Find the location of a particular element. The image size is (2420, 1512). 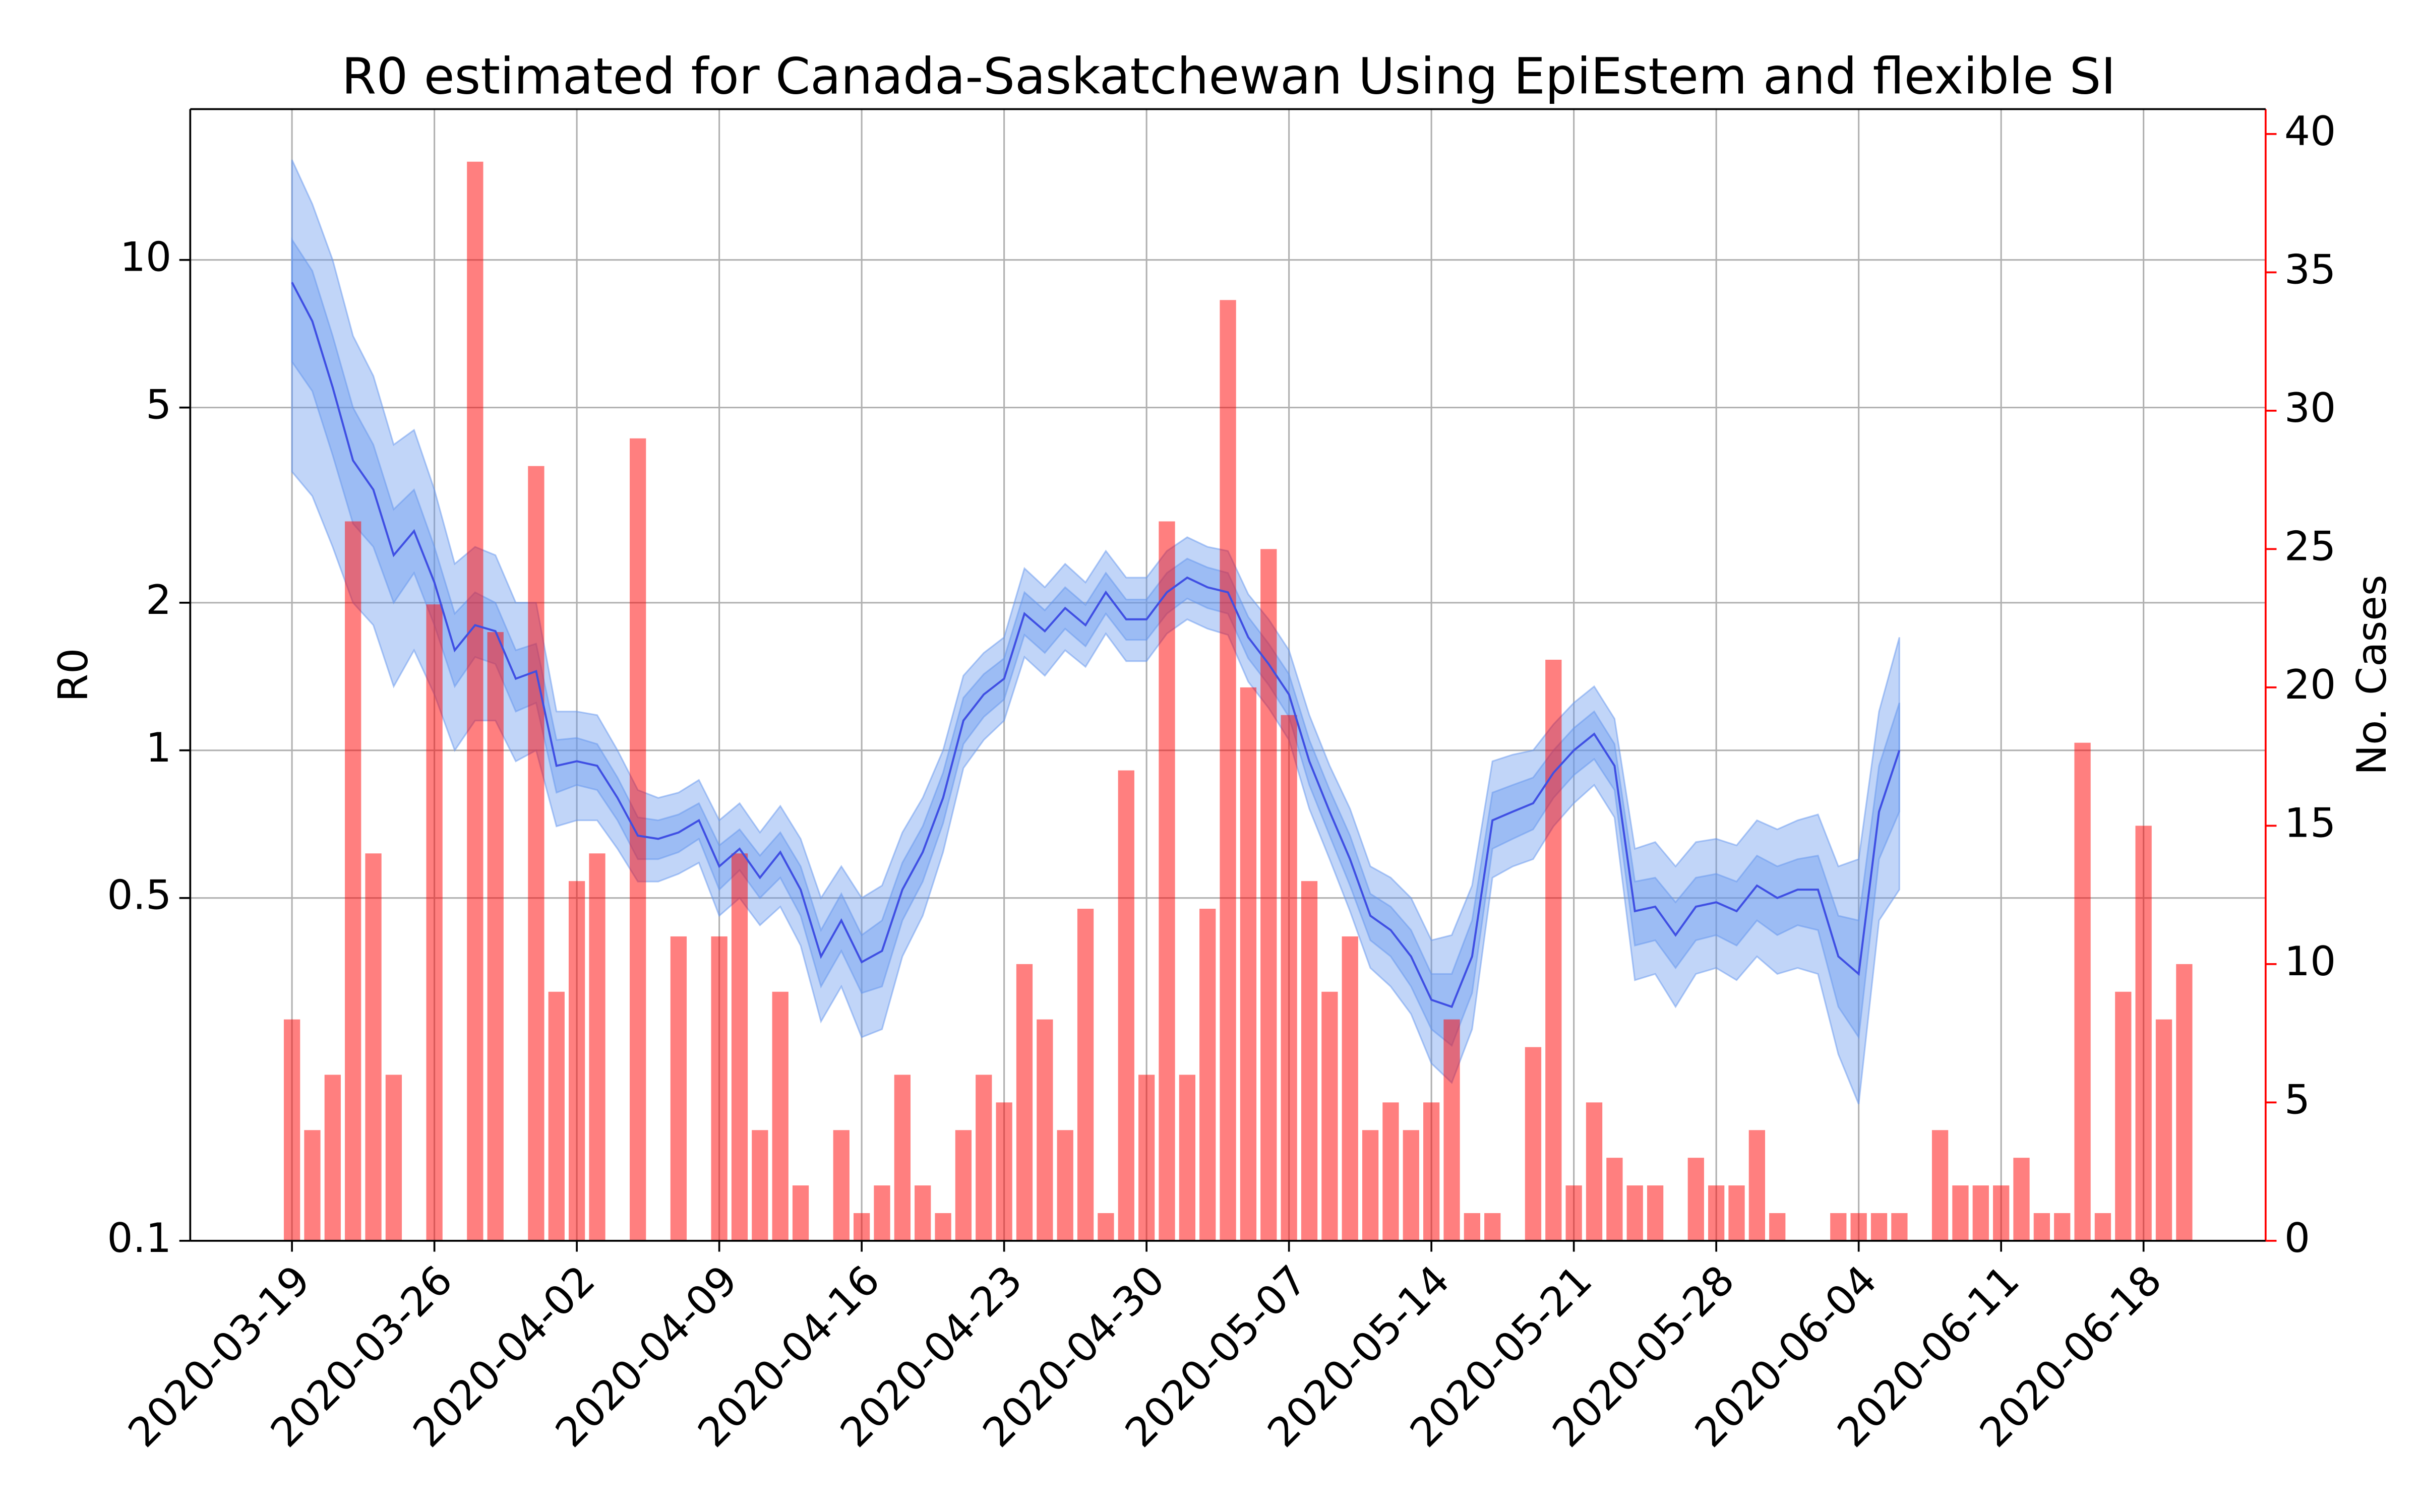

y2-tick-label: 40 is located at coordinates (2310, 131).